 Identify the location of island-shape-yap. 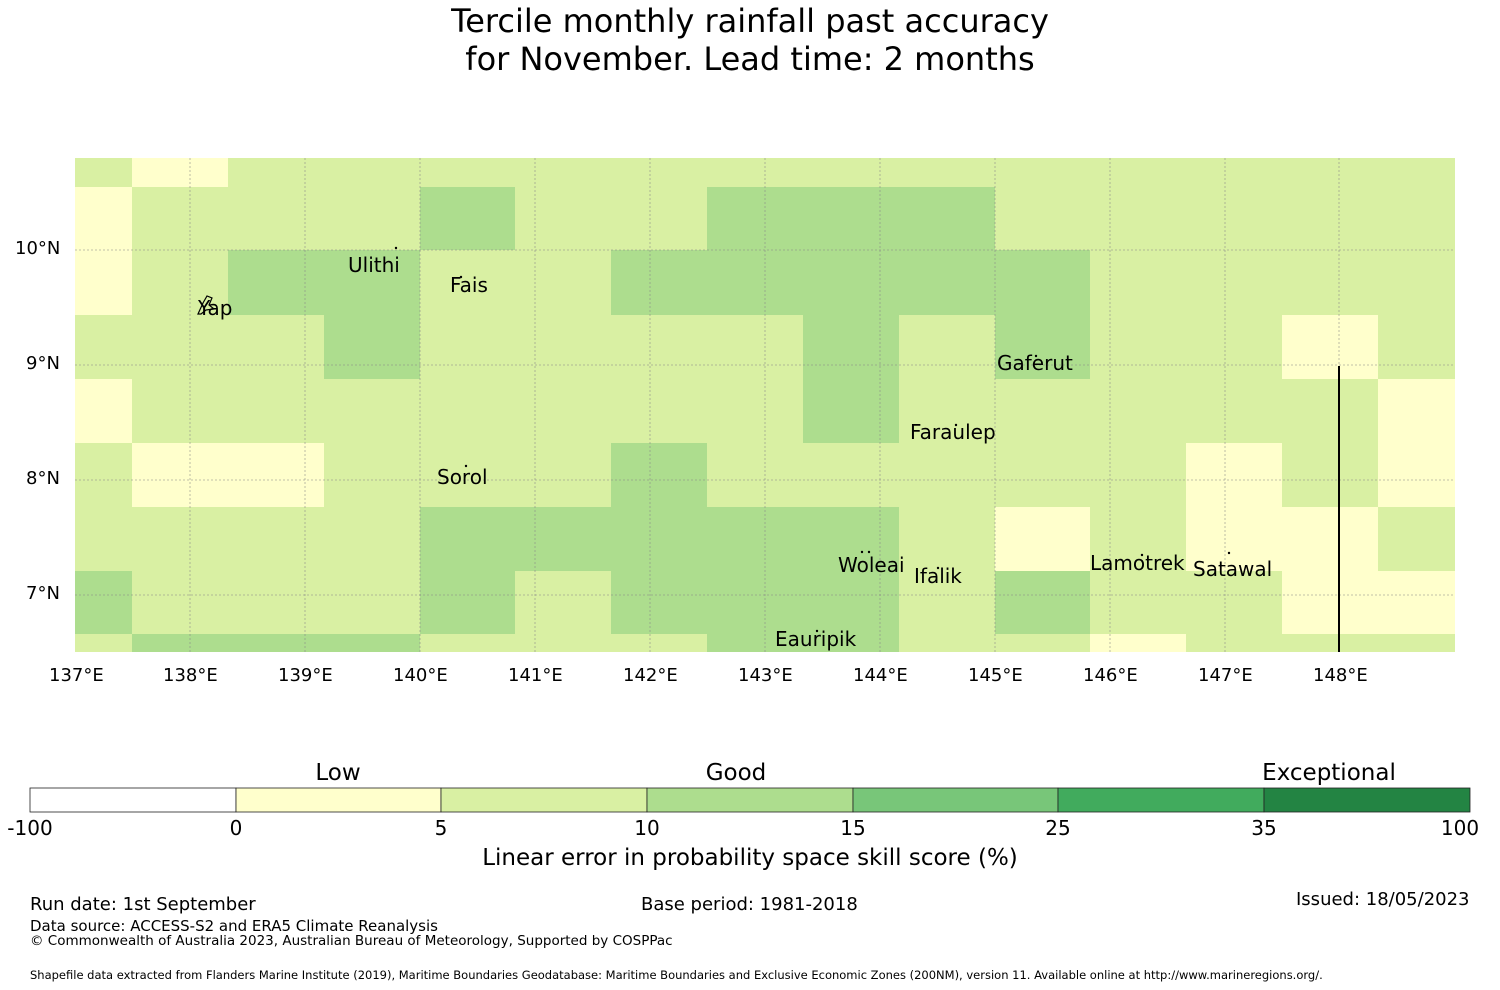
(206, 305).